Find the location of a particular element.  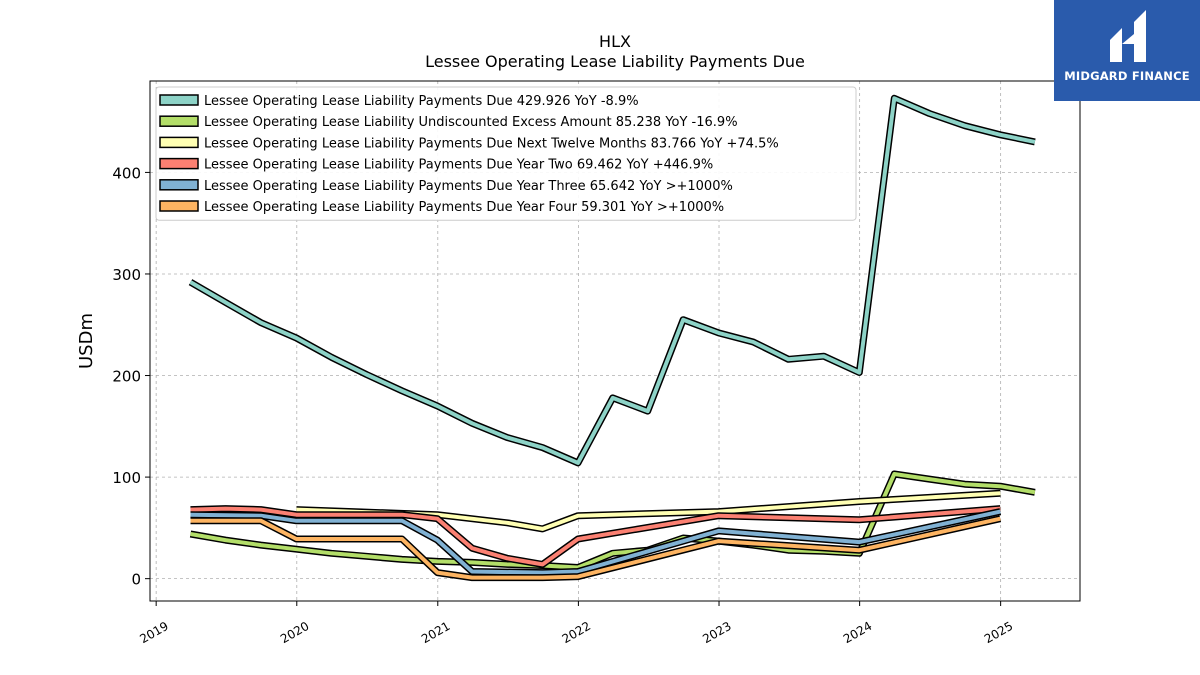

legend-box is located at coordinates (506, 153).